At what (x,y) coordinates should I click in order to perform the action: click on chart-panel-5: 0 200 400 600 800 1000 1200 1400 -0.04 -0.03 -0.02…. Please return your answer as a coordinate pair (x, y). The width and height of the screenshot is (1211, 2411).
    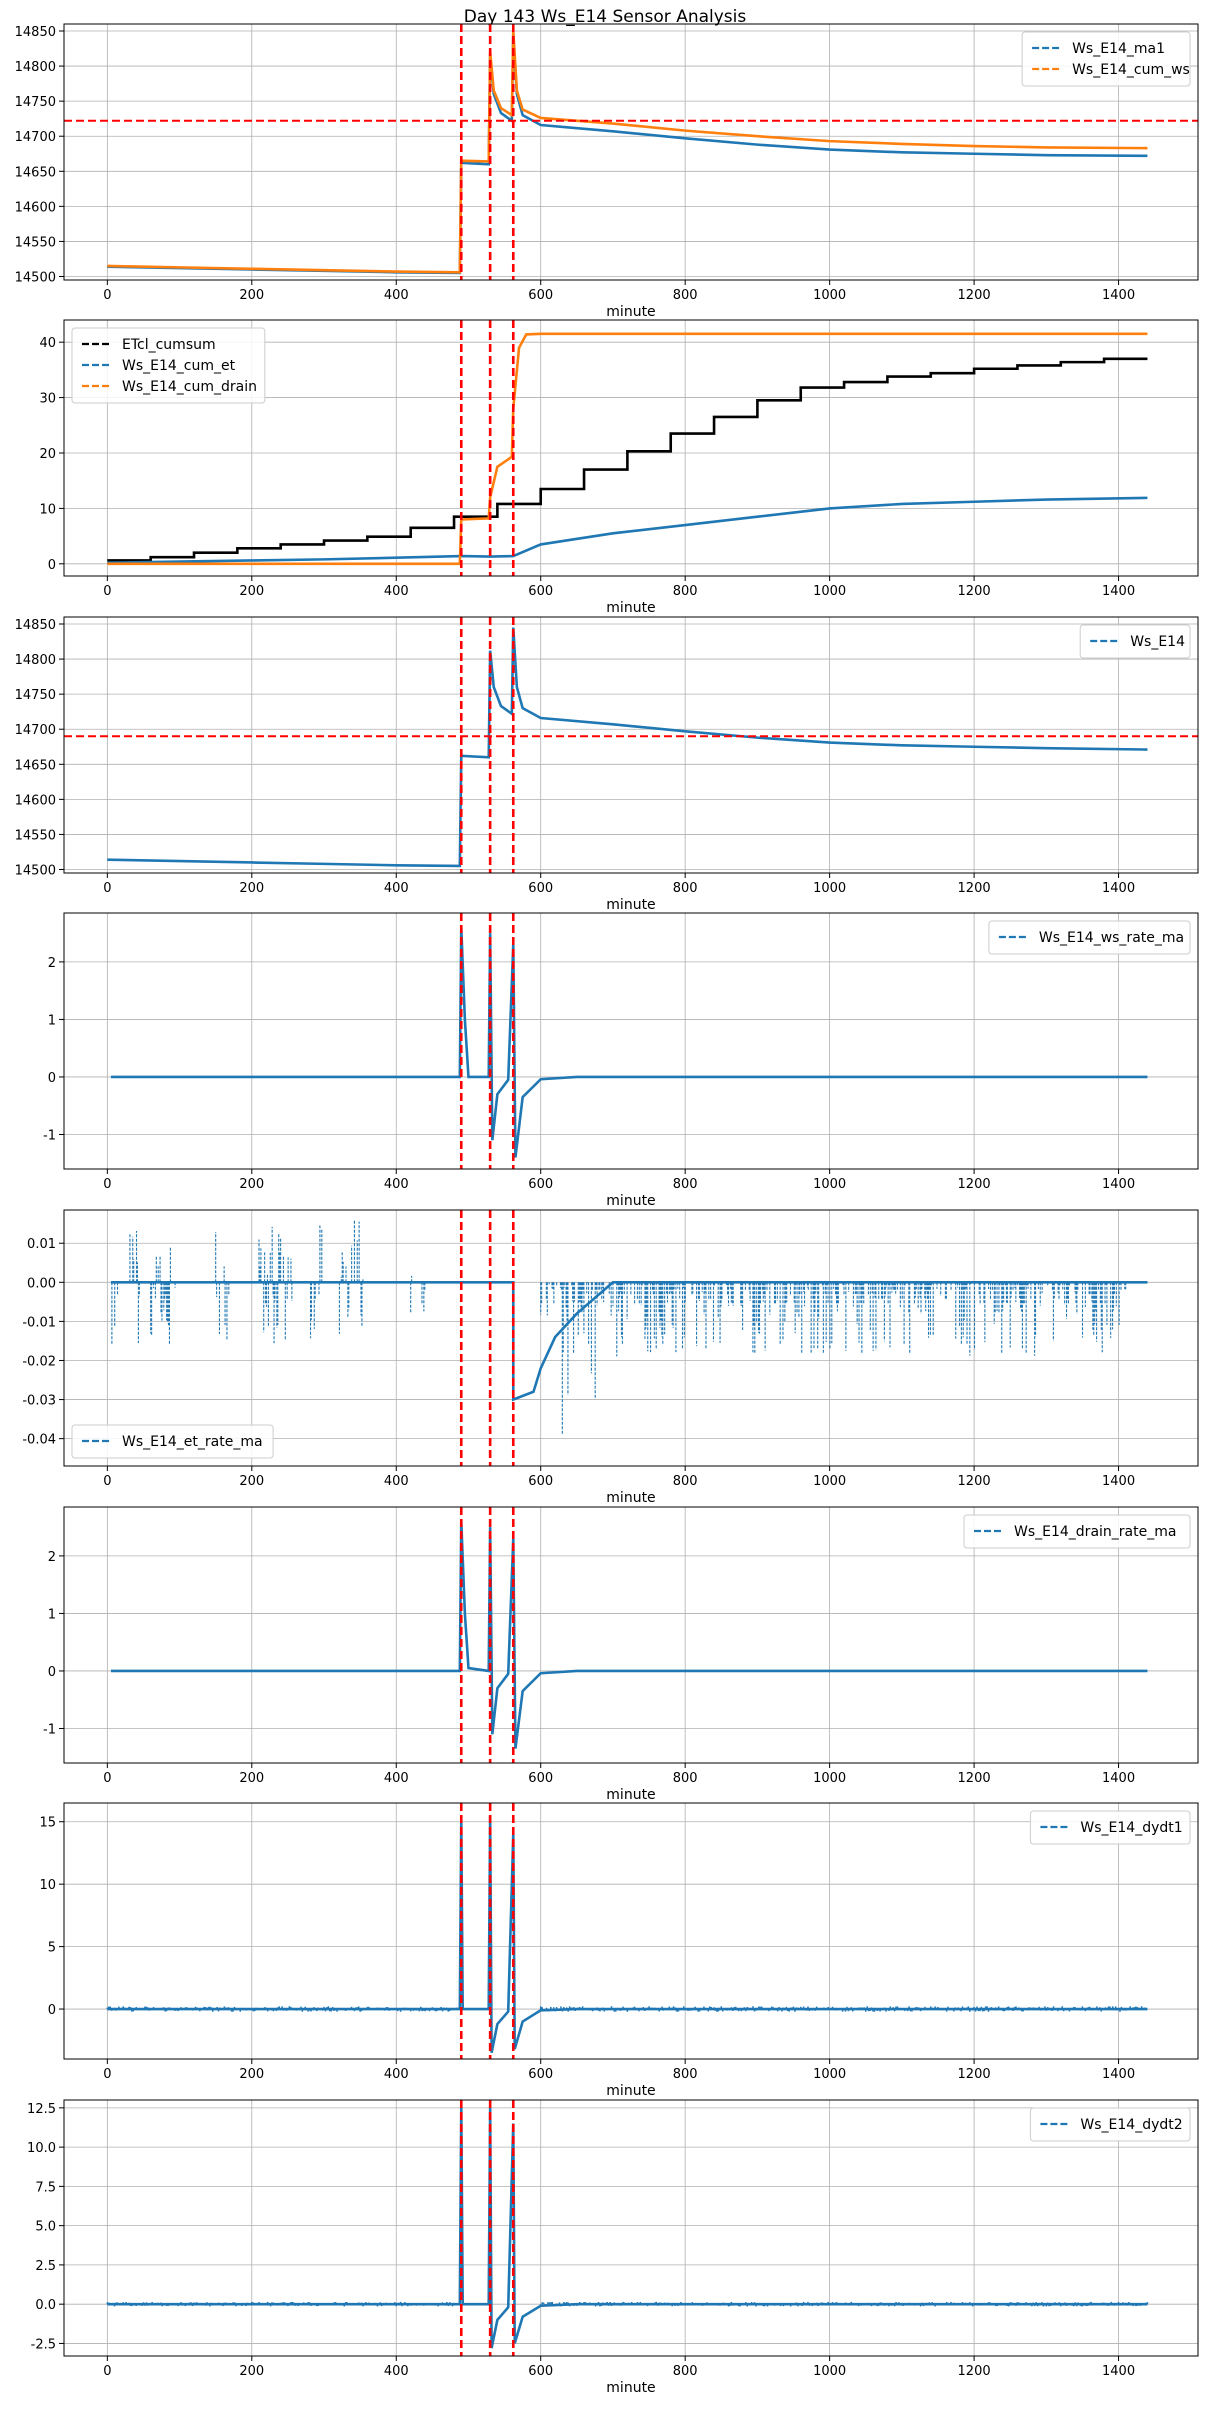
    Looking at the image, I should click on (610, 1357).